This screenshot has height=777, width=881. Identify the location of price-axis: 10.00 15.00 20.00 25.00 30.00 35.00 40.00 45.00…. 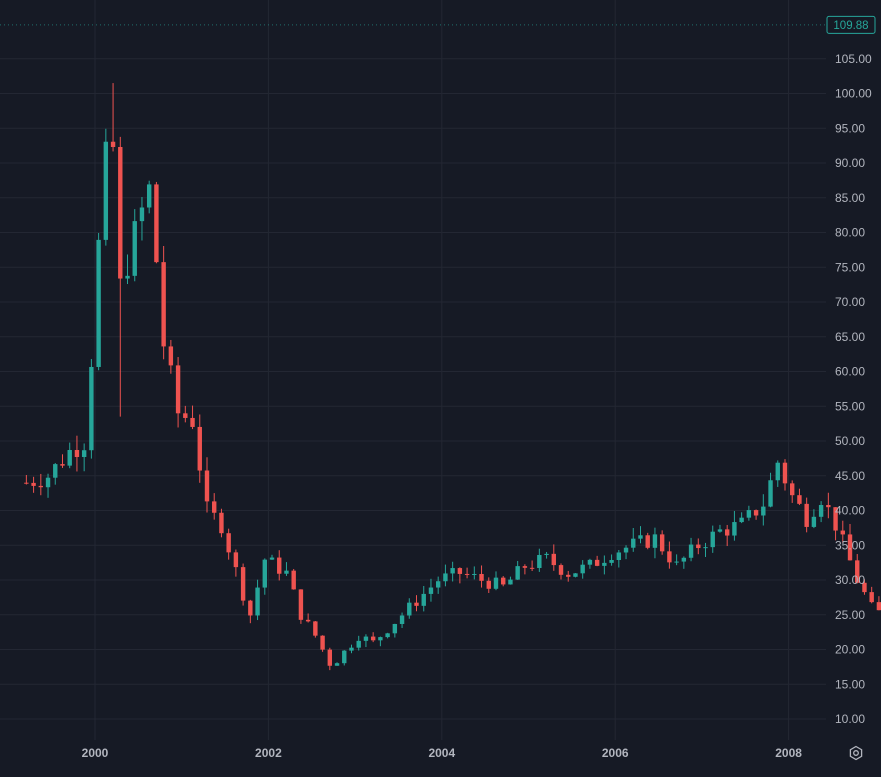
(853, 389).